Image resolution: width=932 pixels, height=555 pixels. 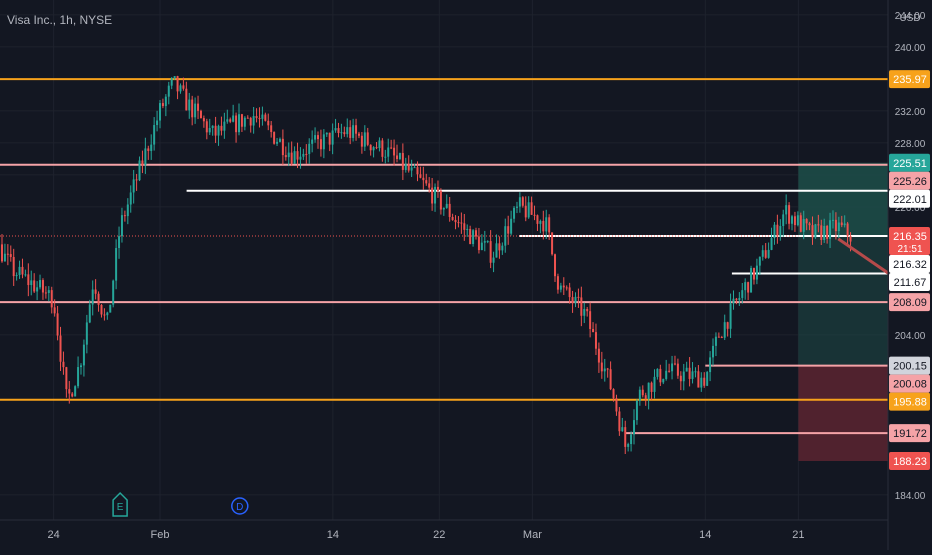 I want to click on x-tick-label: 24, so click(x=53, y=535).